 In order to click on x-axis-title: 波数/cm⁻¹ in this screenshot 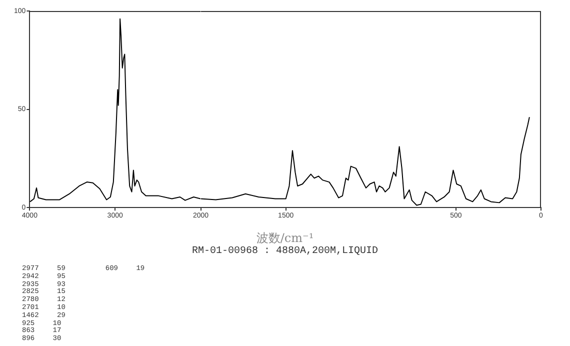, I will do `click(285, 238)`.